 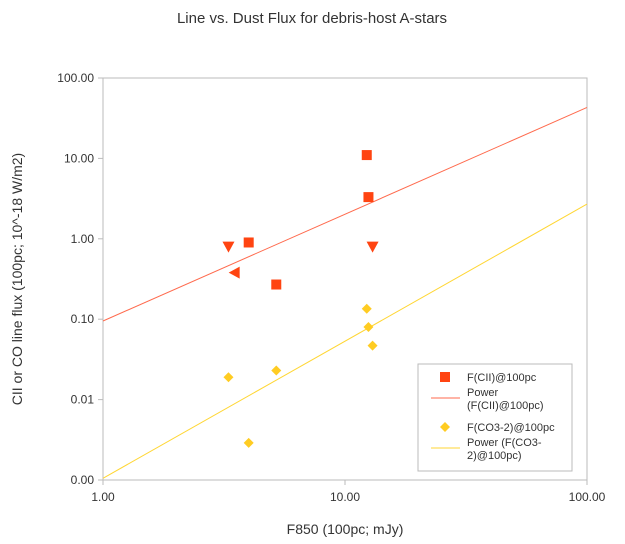 I want to click on y-axis-title: CII or CO line flux (100pc; 10^-18 W/m2), so click(x=17, y=279).